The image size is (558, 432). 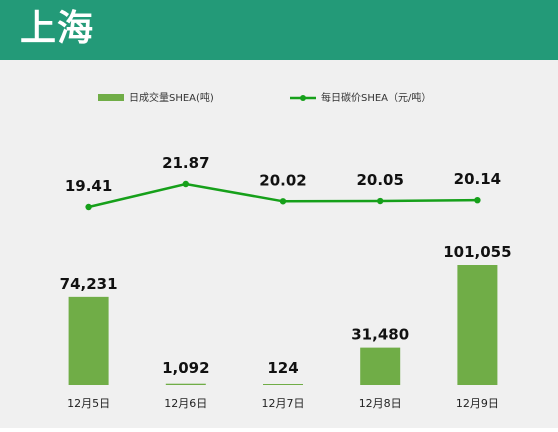 I want to click on category-axis: 12月5日 12月6日 12月7日 12月8日 12月9日, so click(x=283, y=403).